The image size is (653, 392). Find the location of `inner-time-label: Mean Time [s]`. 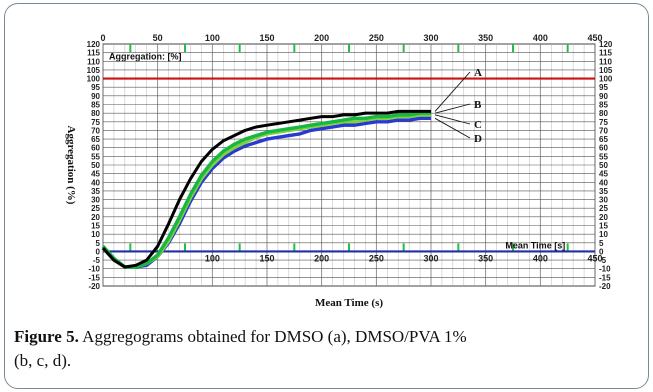

inner-time-label: Mean Time [s] is located at coordinates (535, 245).